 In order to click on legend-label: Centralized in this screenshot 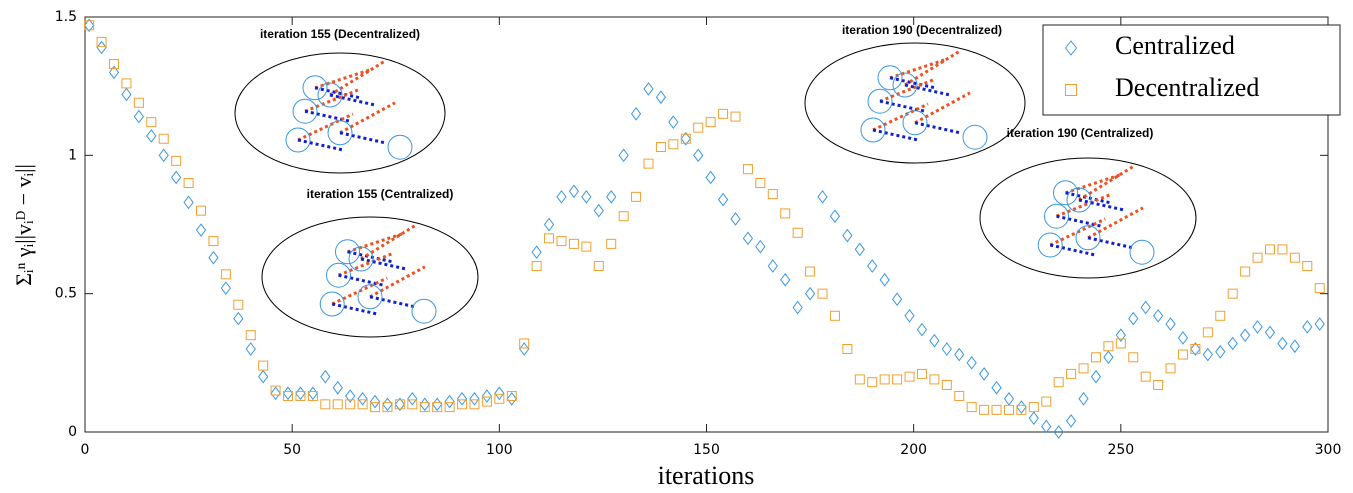, I will do `click(1175, 45)`.